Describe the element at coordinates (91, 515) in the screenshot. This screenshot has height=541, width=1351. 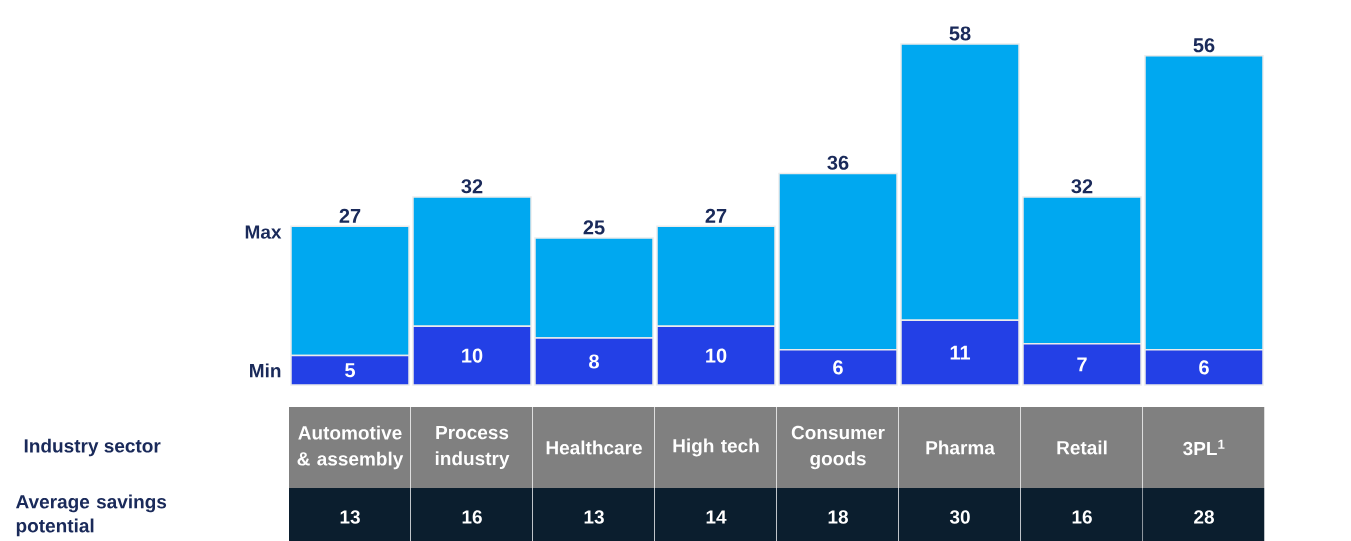
I see `text: Average savings potential` at that location.